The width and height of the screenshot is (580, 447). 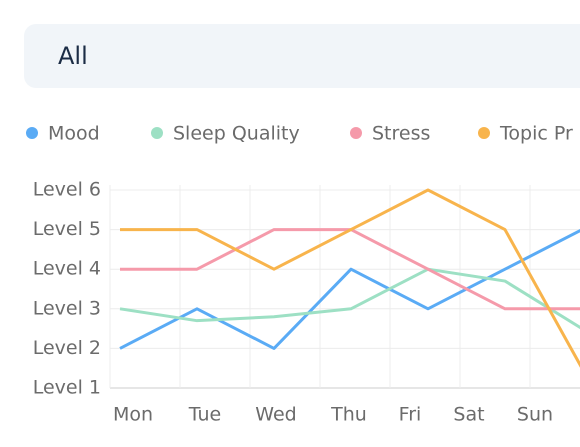 I want to click on x-tick-label: Fri, so click(x=410, y=415).